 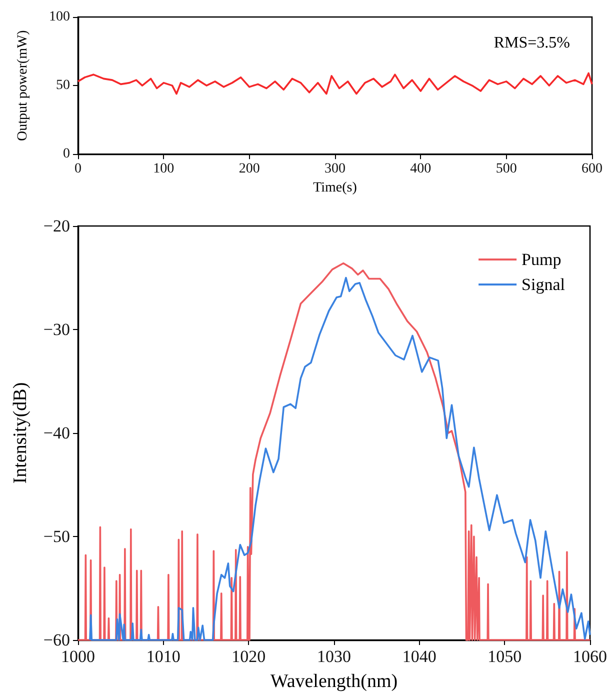 I want to click on legend-label: Pump, so click(x=542, y=259).